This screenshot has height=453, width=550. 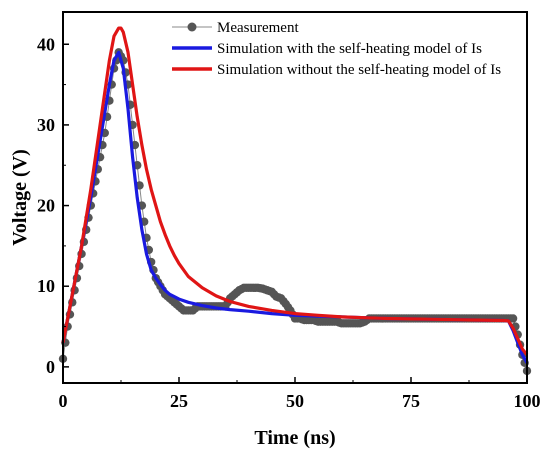 What do you see at coordinates (294, 438) in the screenshot?
I see `x-axis-title: Time (ns)` at bounding box center [294, 438].